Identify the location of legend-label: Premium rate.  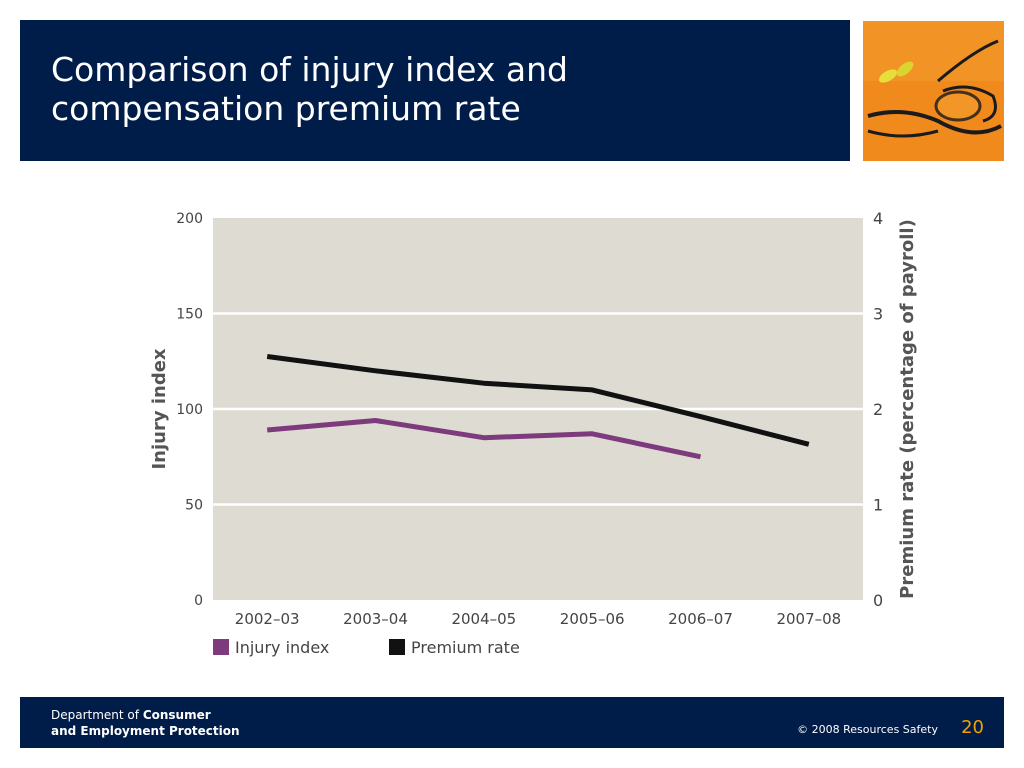
(465, 647).